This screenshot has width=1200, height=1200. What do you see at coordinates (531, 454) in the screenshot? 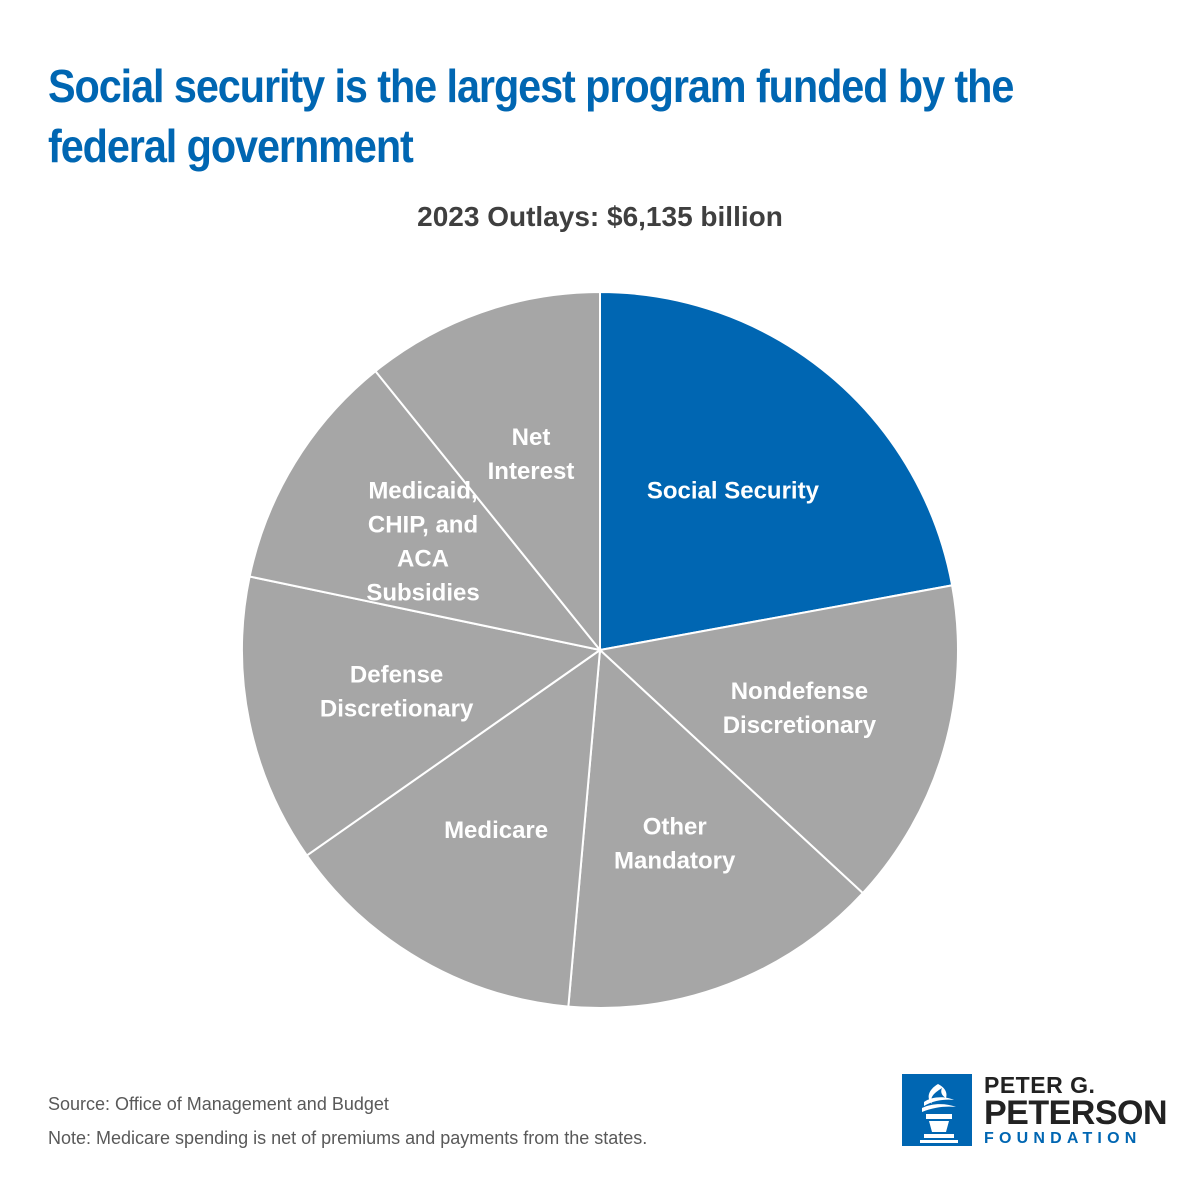
I see `label-net-interest: Net Interest` at bounding box center [531, 454].